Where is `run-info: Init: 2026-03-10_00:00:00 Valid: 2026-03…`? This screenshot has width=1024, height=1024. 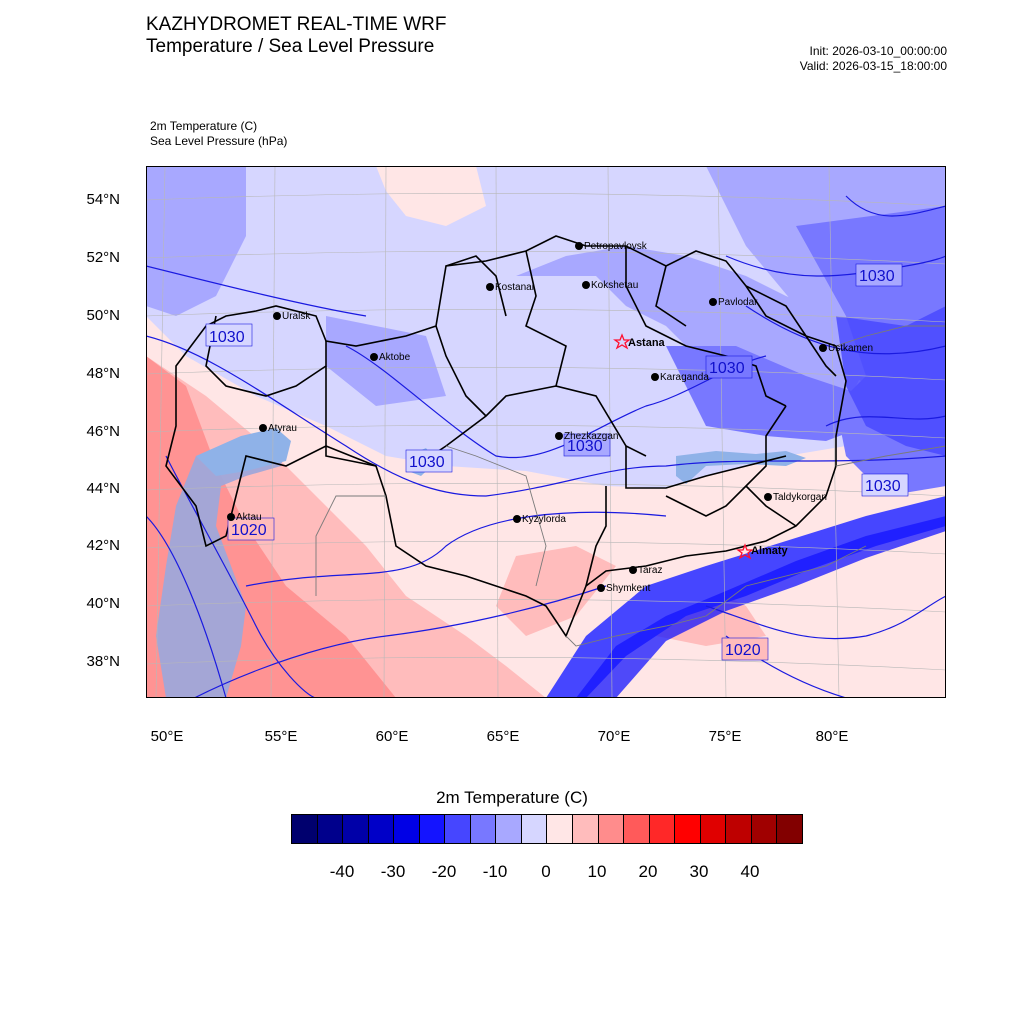 run-info: Init: 2026-03-10_00:00:00 Valid: 2026-03… is located at coordinates (873, 59).